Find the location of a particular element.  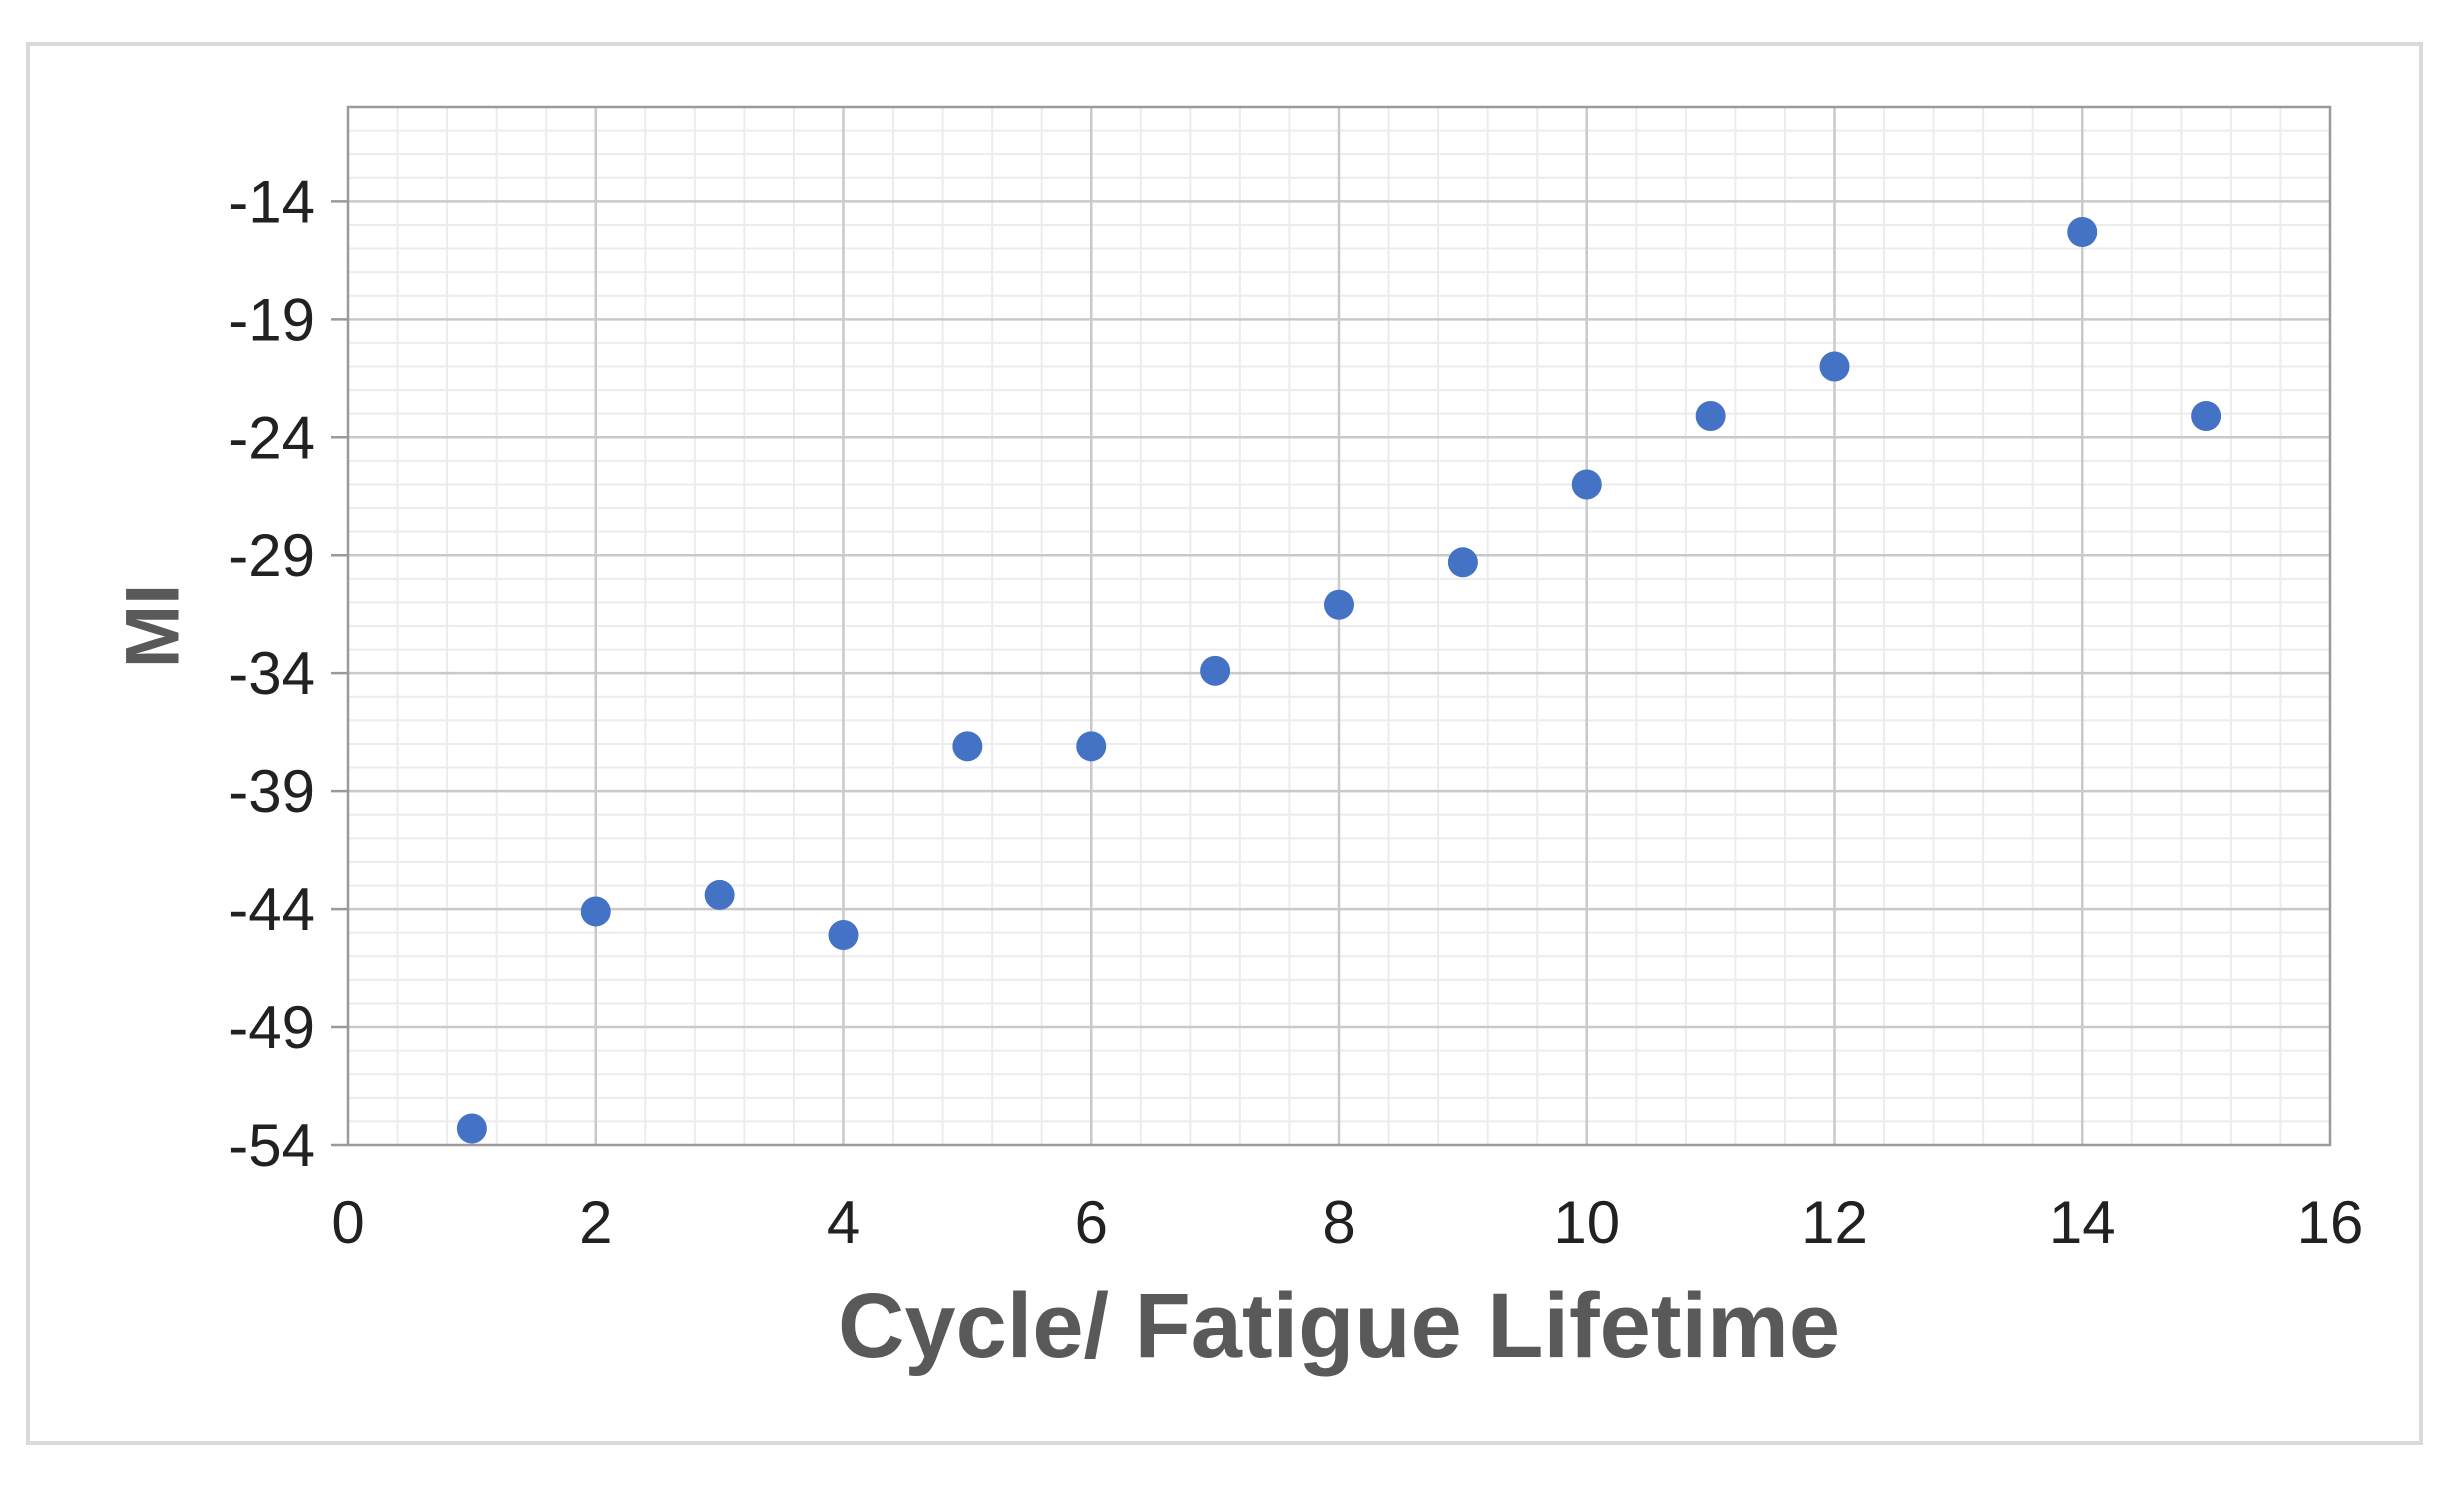

y-tick-label: -39 is located at coordinates (271, 791).